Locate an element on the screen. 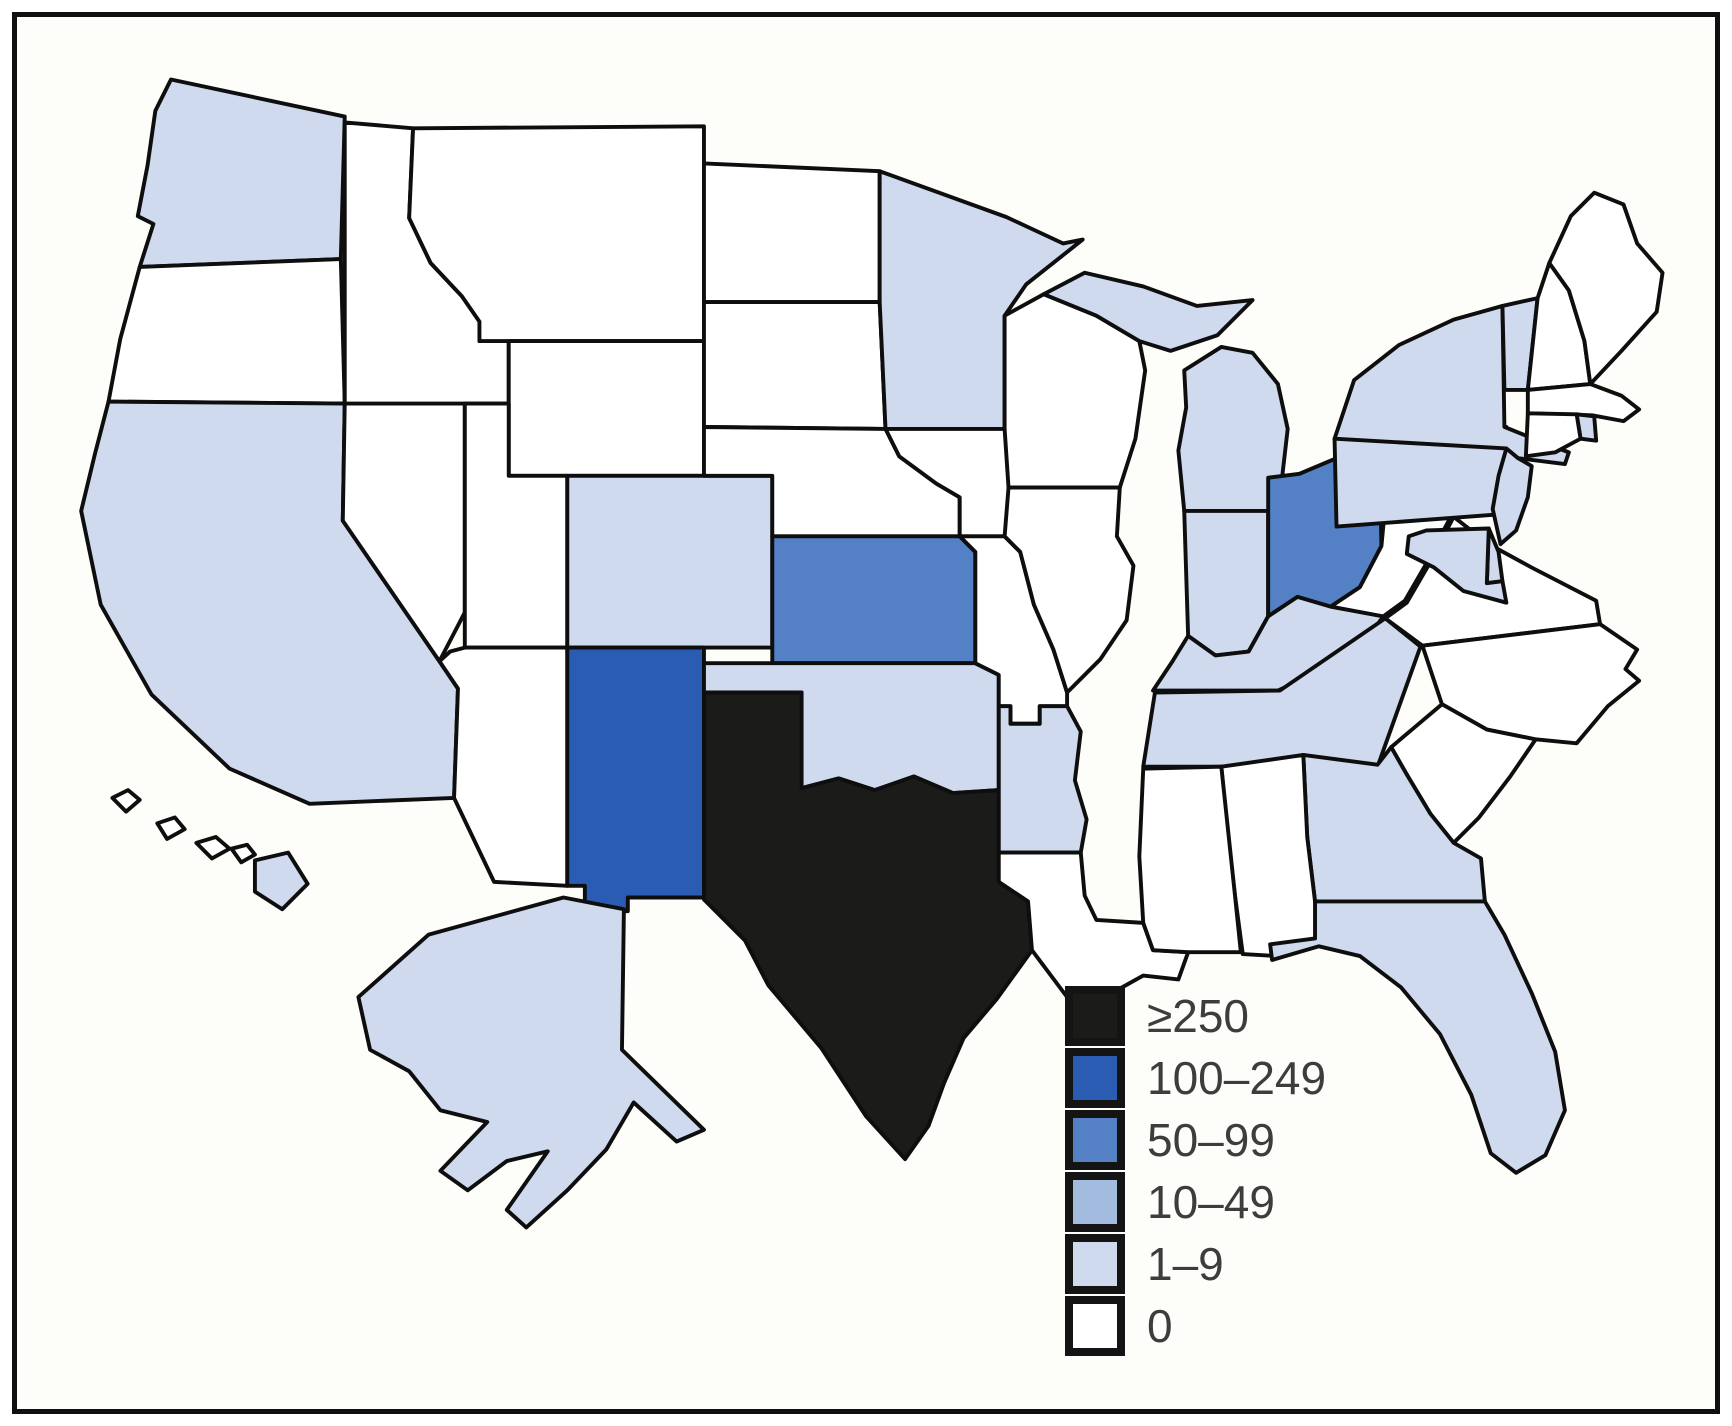 This screenshot has height=1426, width=1732. legend: ≥250 100–249 50–99 10–49 1–9 0 is located at coordinates (1196, 1170).